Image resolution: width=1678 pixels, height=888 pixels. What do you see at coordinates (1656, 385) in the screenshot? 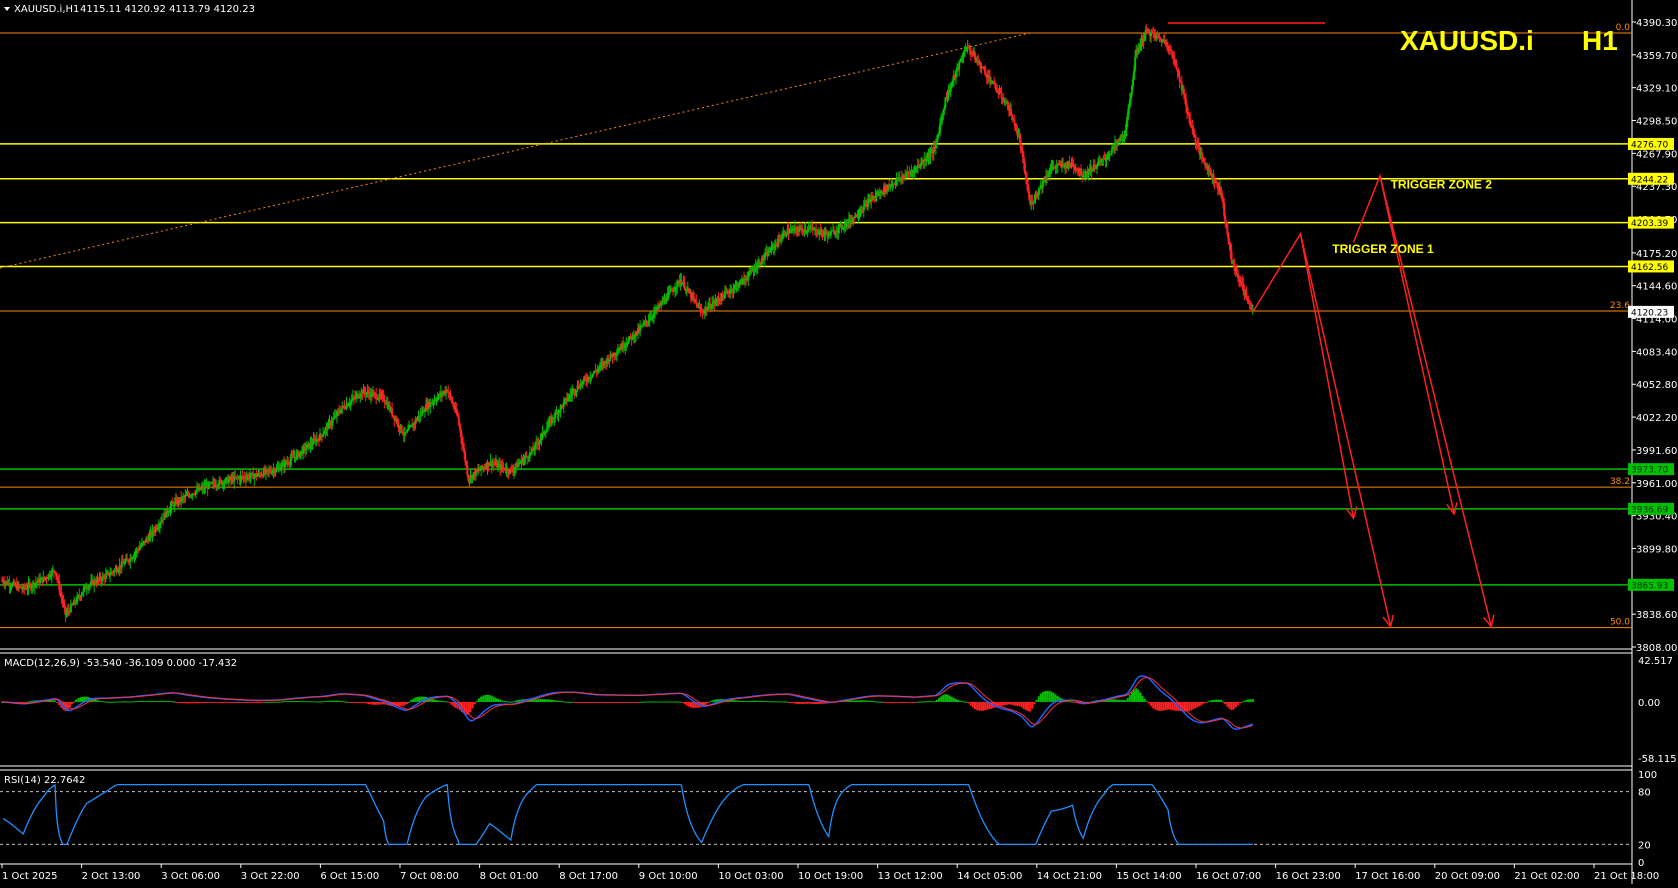
I see `price-tick-label: 4052.80` at bounding box center [1656, 385].